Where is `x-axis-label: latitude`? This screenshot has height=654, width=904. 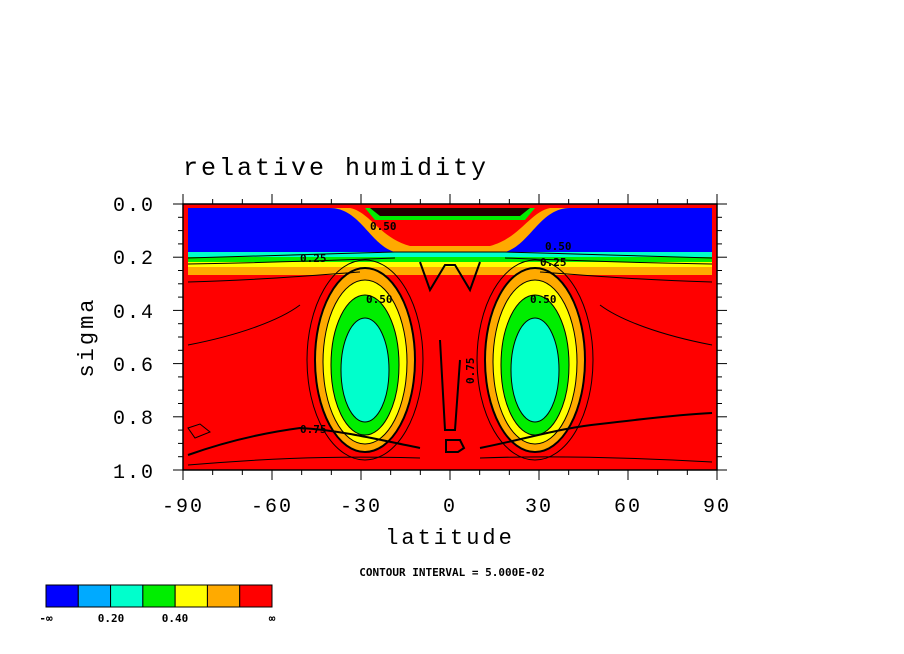
x-axis-label: latitude is located at coordinates (450, 538).